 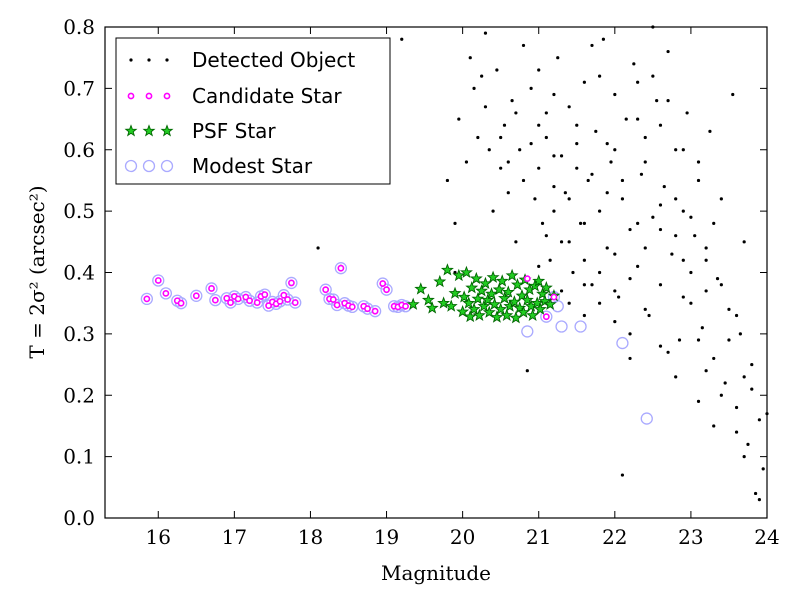 I want to click on legend-label-modest: Modest Star, so click(x=252, y=166).